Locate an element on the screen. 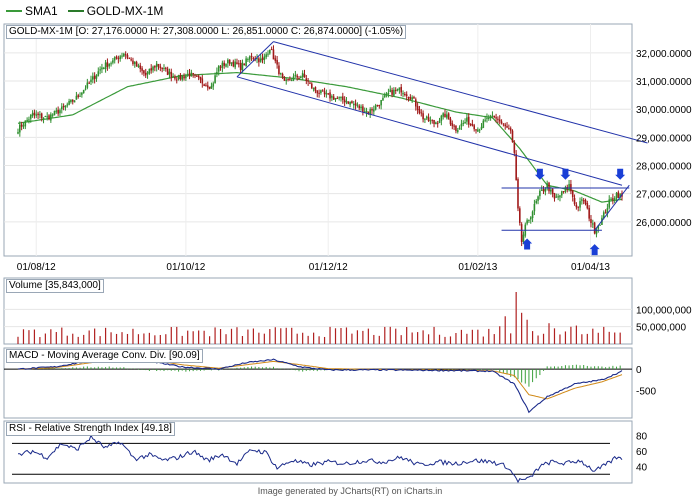 This screenshot has width=700, height=500. volume-panel: 100,000,000 50,000,000 is located at coordinates (347, 311).